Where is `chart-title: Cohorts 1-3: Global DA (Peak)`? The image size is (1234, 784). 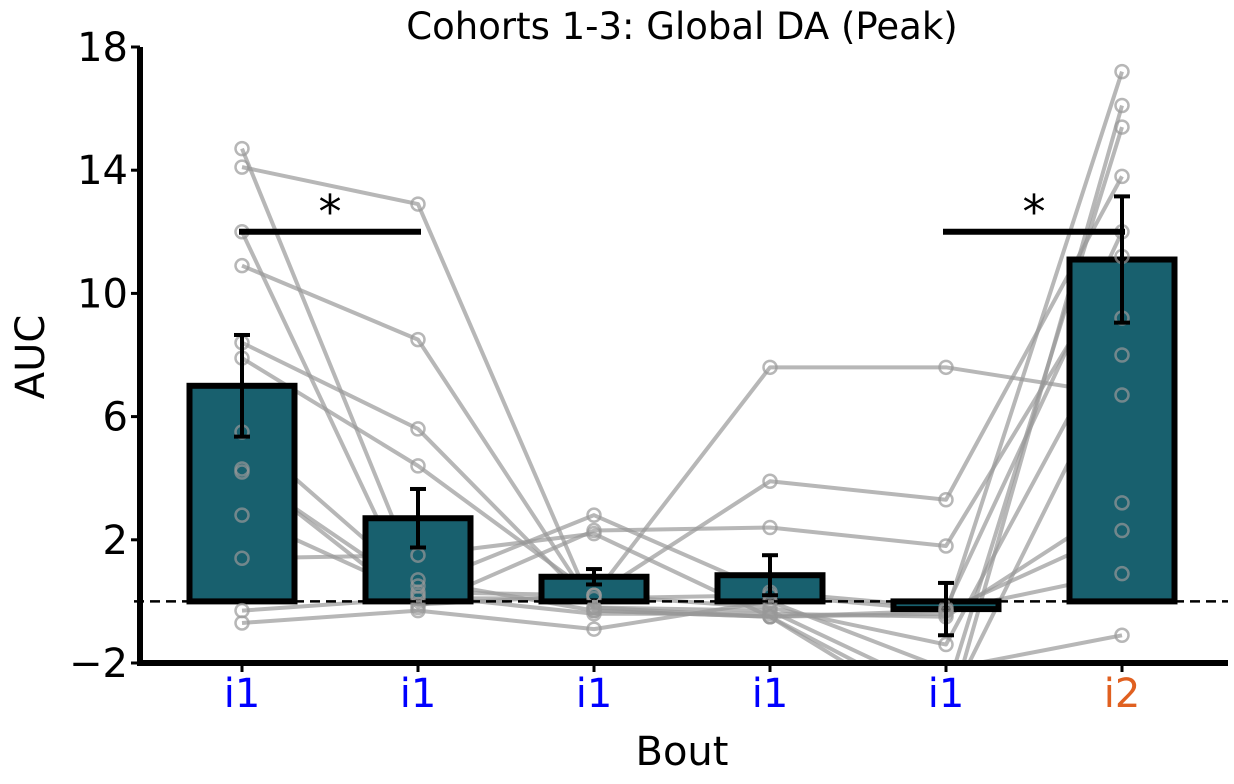
chart-title: Cohorts 1-3: Global DA (Peak) is located at coordinates (681, 26).